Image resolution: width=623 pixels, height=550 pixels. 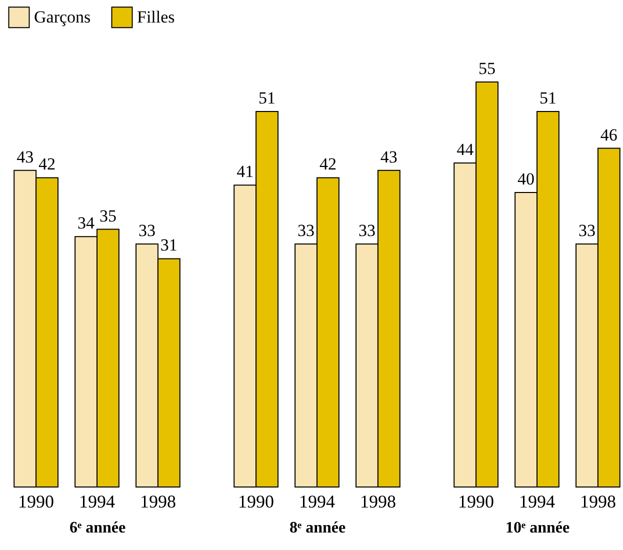 I want to click on data-label: 44, so click(x=465, y=149).